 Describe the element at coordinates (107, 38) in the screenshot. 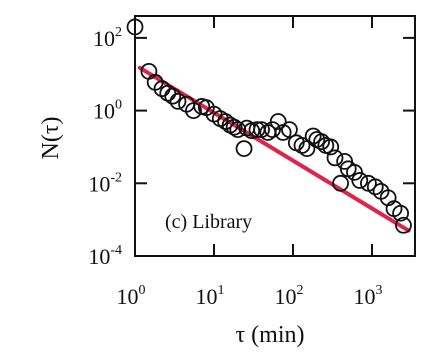

I see `y-tick-label: 10²` at that location.